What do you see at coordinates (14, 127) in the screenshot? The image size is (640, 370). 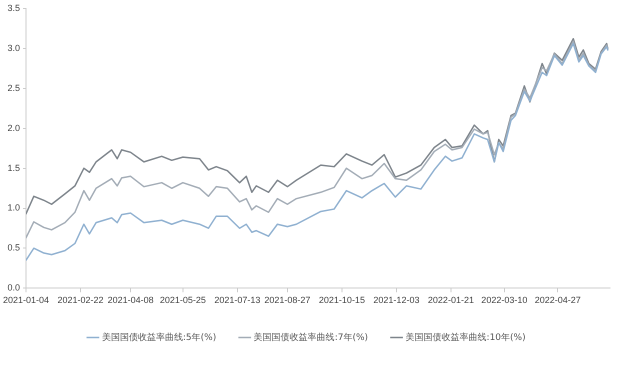 I see `y-tick-label: 2.0` at bounding box center [14, 127].